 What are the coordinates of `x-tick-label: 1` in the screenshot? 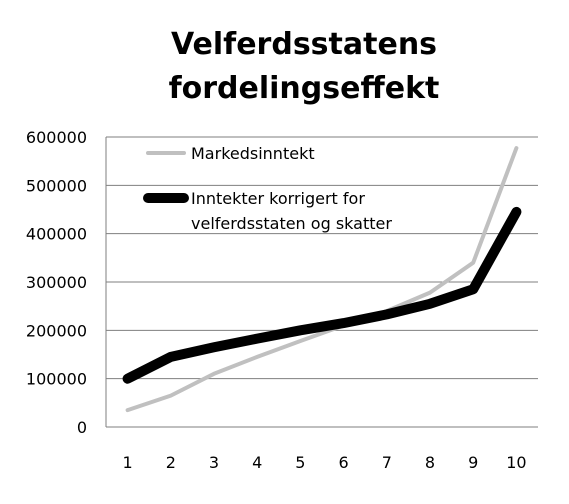 It's located at (128, 462).